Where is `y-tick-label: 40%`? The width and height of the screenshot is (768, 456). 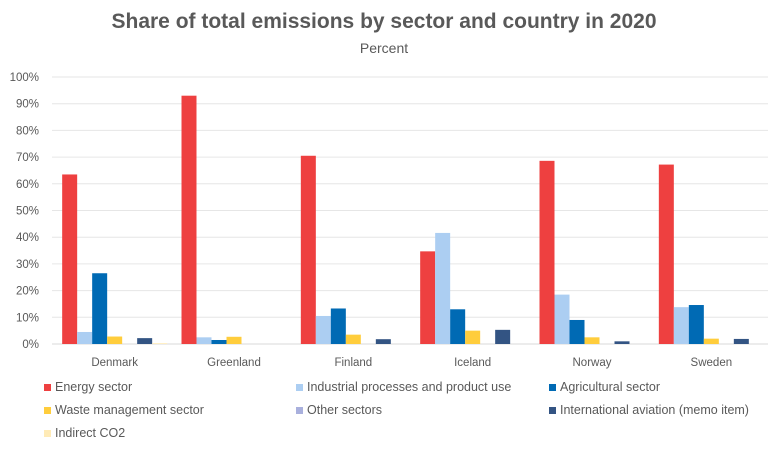 y-tick-label: 40% is located at coordinates (27, 238).